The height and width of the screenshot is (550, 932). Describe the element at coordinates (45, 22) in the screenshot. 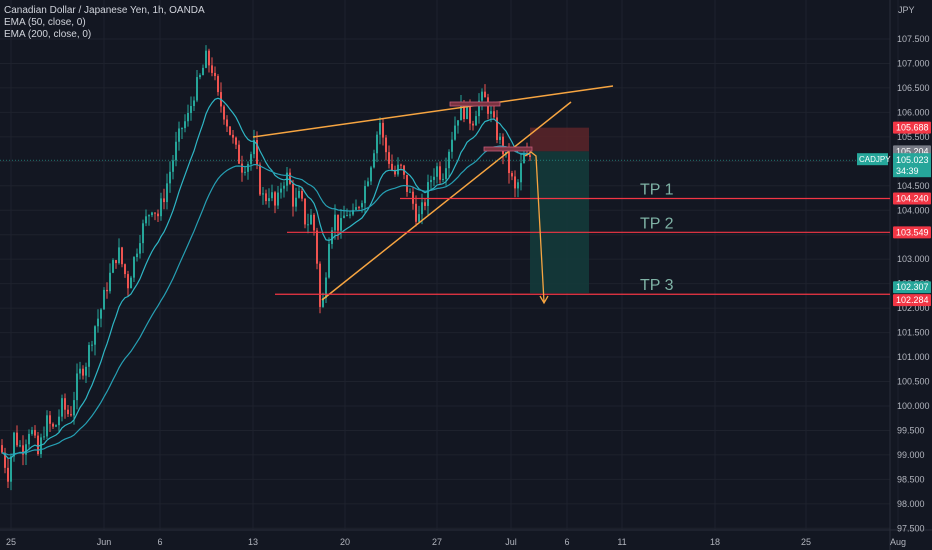

I see `indicator-ema50: EMA (50, close, 0)` at that location.